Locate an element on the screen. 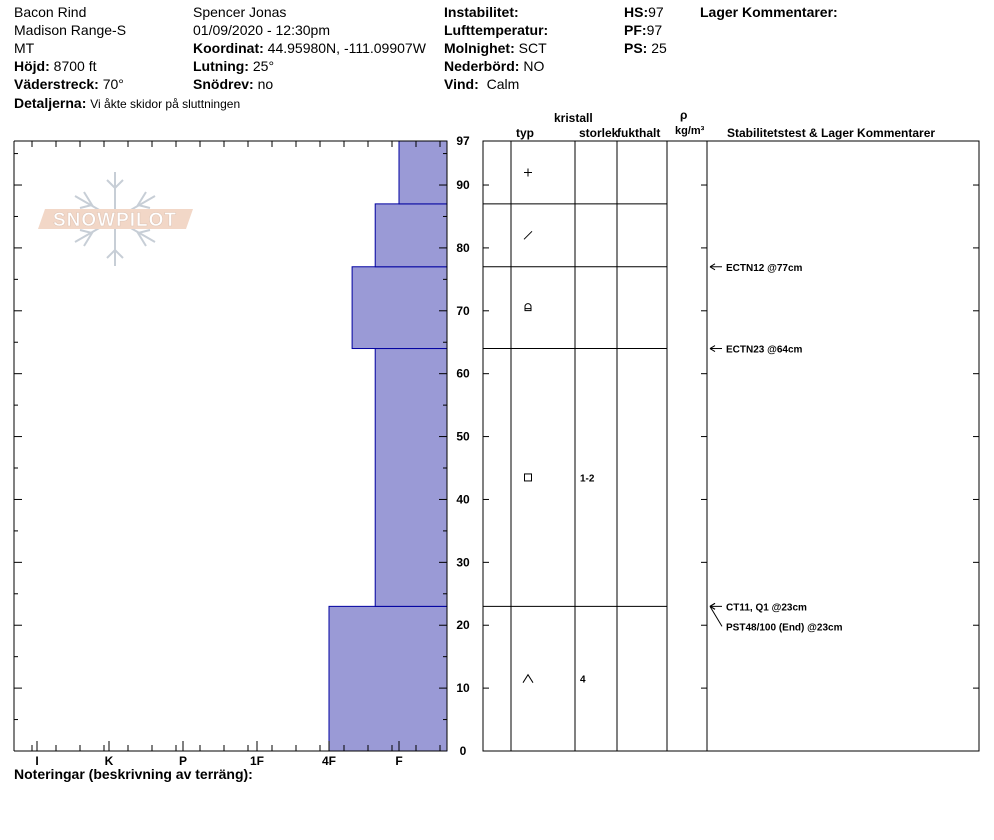 This screenshot has height=840, width=994. slope-row: Lutning: 25° is located at coordinates (233, 66).